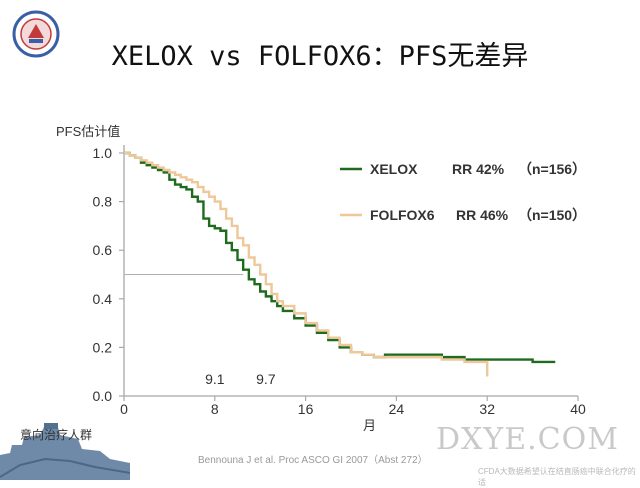 This screenshot has height=488, width=640. Describe the element at coordinates (103, 347) in the screenshot. I see `y-tick-label: 0.2` at that location.